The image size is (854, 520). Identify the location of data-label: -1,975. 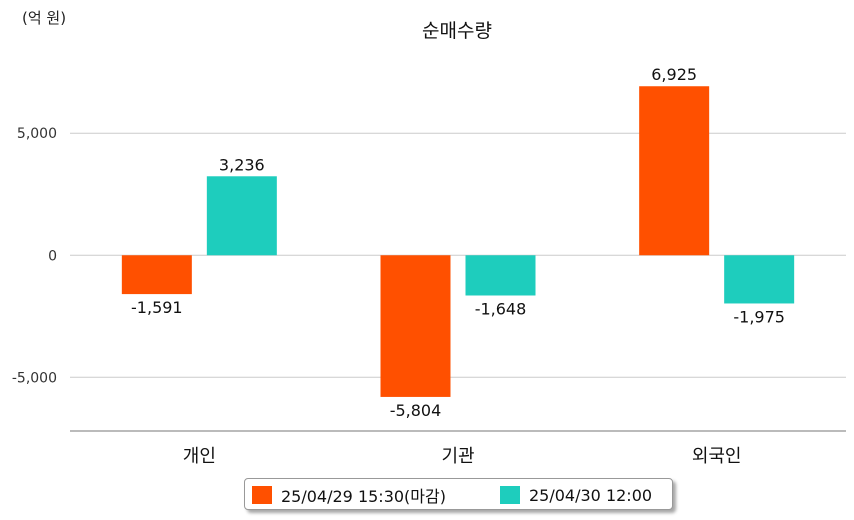
(759, 316).